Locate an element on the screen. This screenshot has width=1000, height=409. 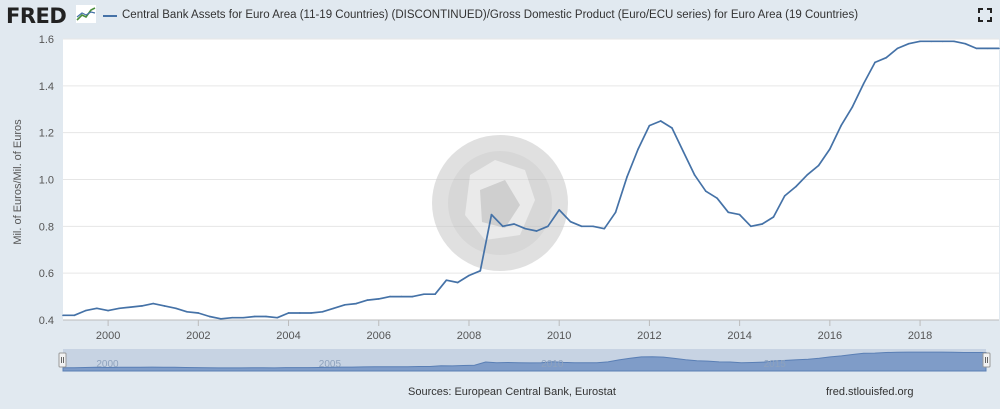
navigator-left-handle is located at coordinates (62, 360).